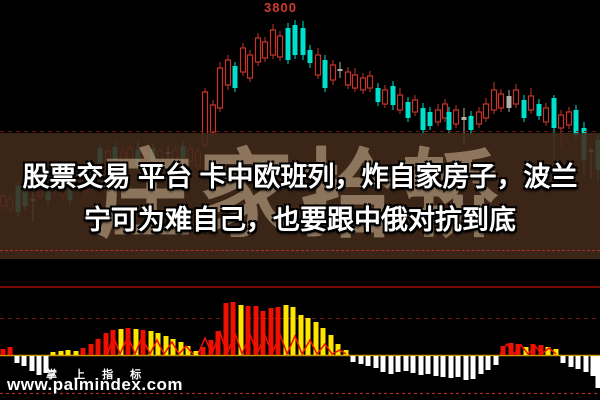 This screenshot has height=400, width=600. What do you see at coordinates (97, 375) in the screenshot?
I see `brand-chinese-label: 掌 上 指 标` at bounding box center [97, 375].